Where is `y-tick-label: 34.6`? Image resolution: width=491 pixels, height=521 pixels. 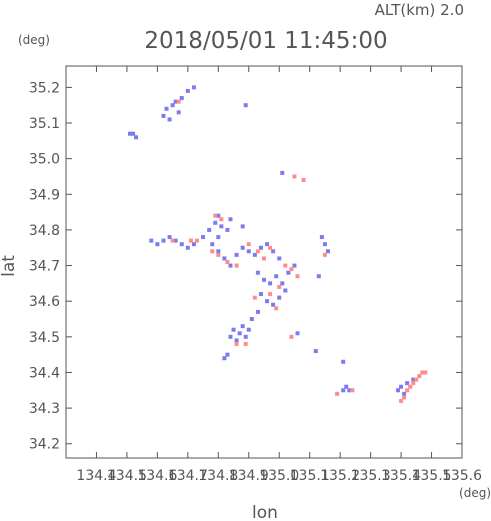 y-tick-label: 34.6 is located at coordinates (44, 302).